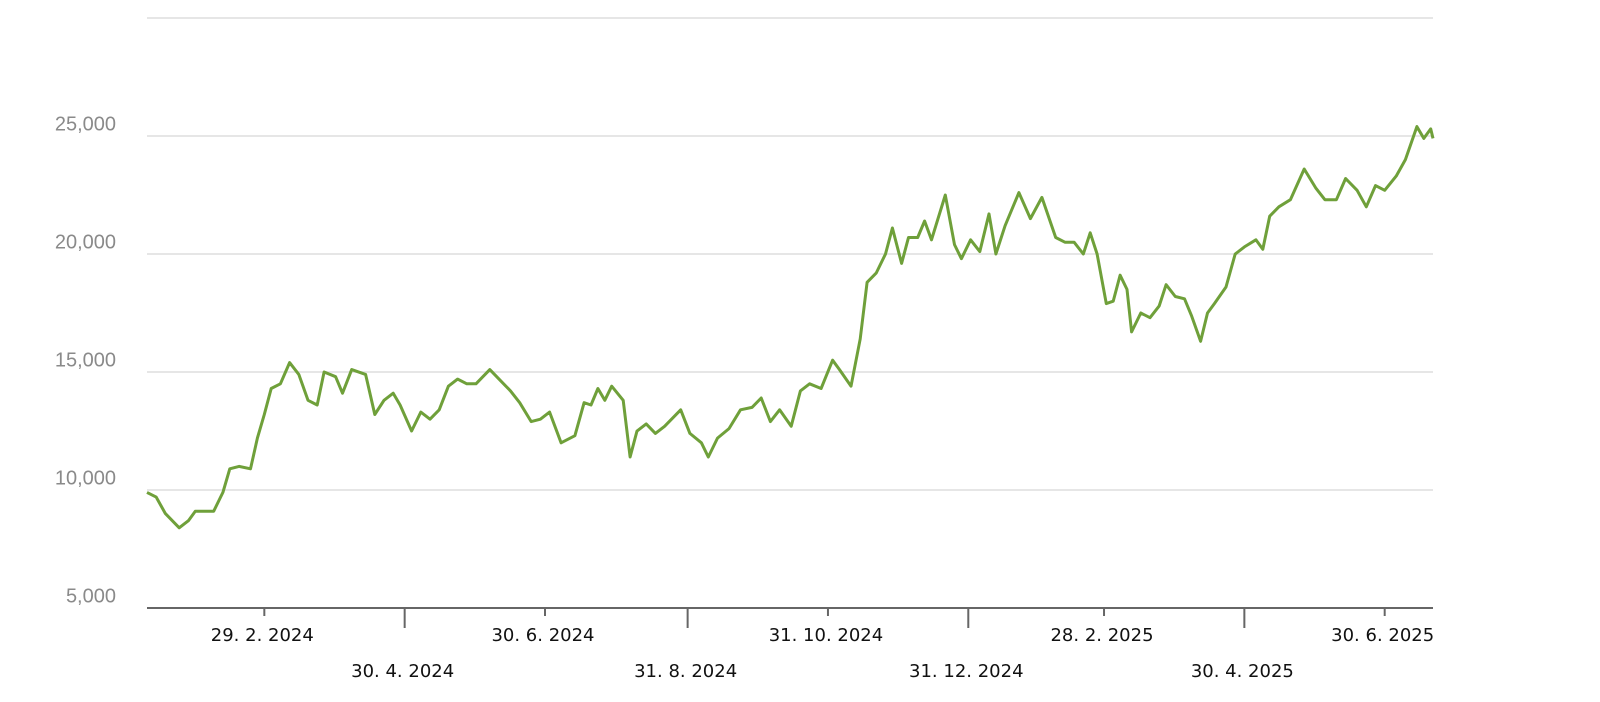  Describe the element at coordinates (826, 635) in the screenshot. I see `x-tick-label: 31. 10. 2024` at that location.